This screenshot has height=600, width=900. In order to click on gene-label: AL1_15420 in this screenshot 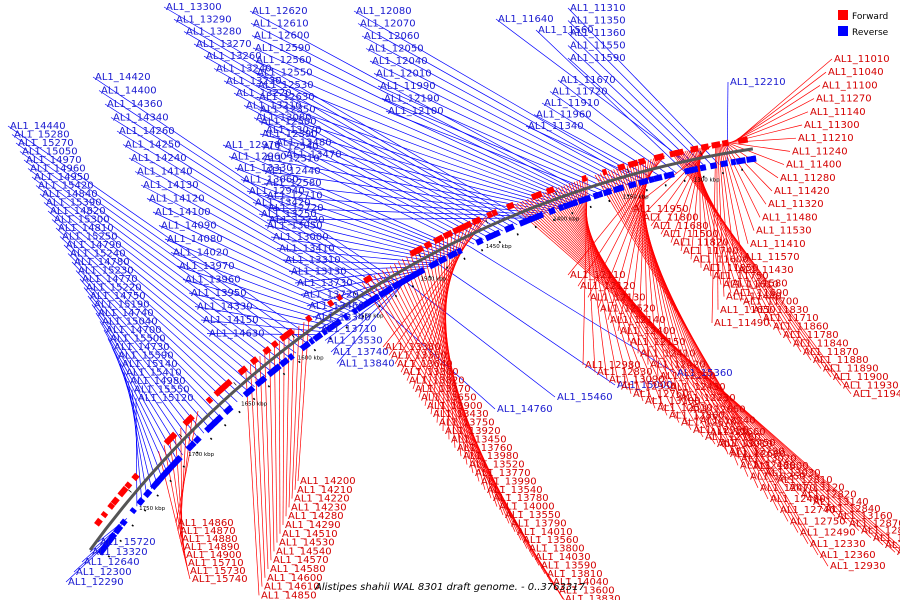, I will do `click(66, 186)`.